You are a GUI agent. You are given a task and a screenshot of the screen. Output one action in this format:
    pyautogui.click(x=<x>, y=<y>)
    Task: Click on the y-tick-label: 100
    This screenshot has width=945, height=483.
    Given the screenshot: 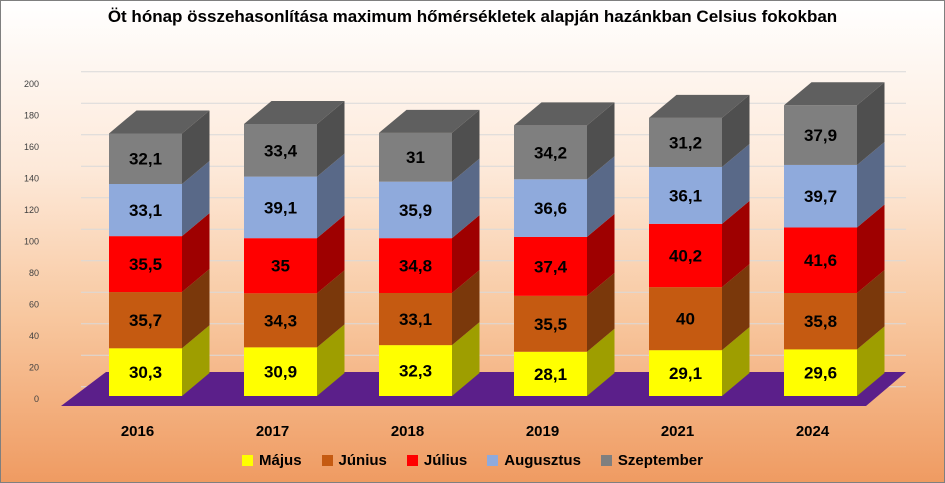 What is the action you would take?
    pyautogui.click(x=31, y=242)
    